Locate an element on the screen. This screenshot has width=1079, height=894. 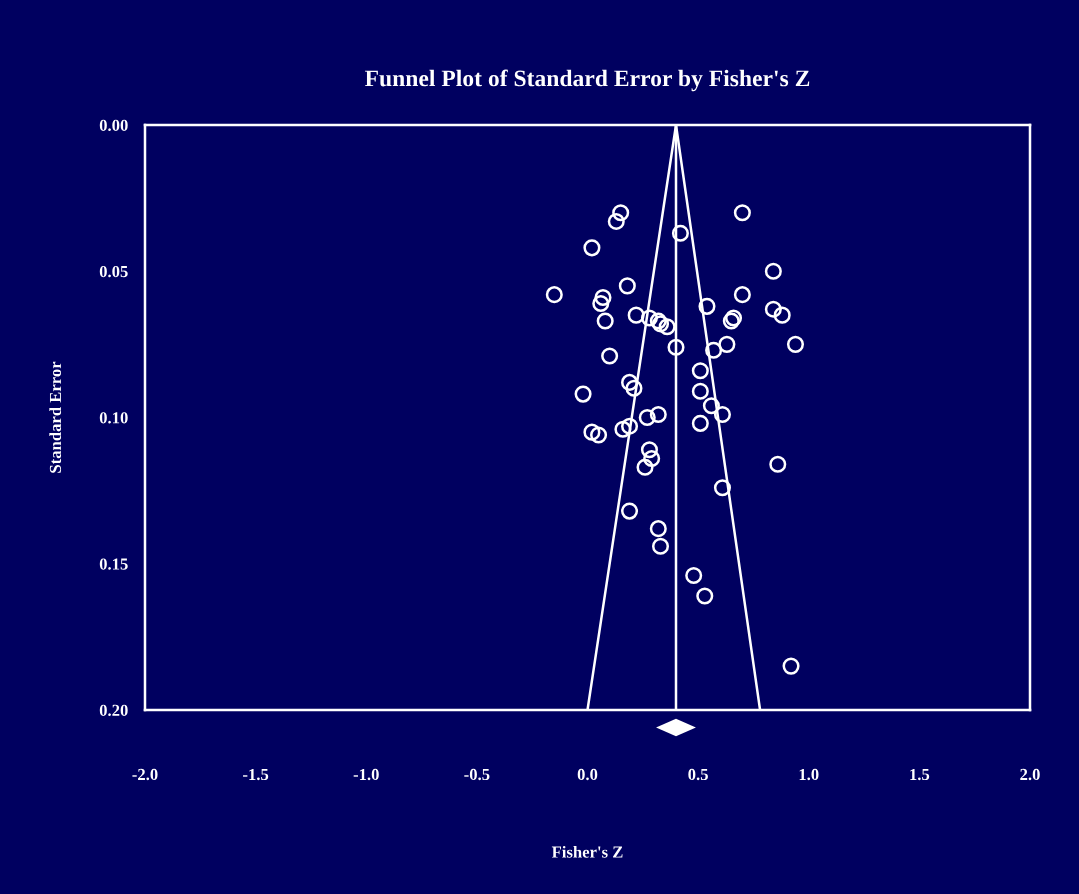
chart-title: Funnel Plot of Standard Error by Fisher's Z is located at coordinates (587, 80).